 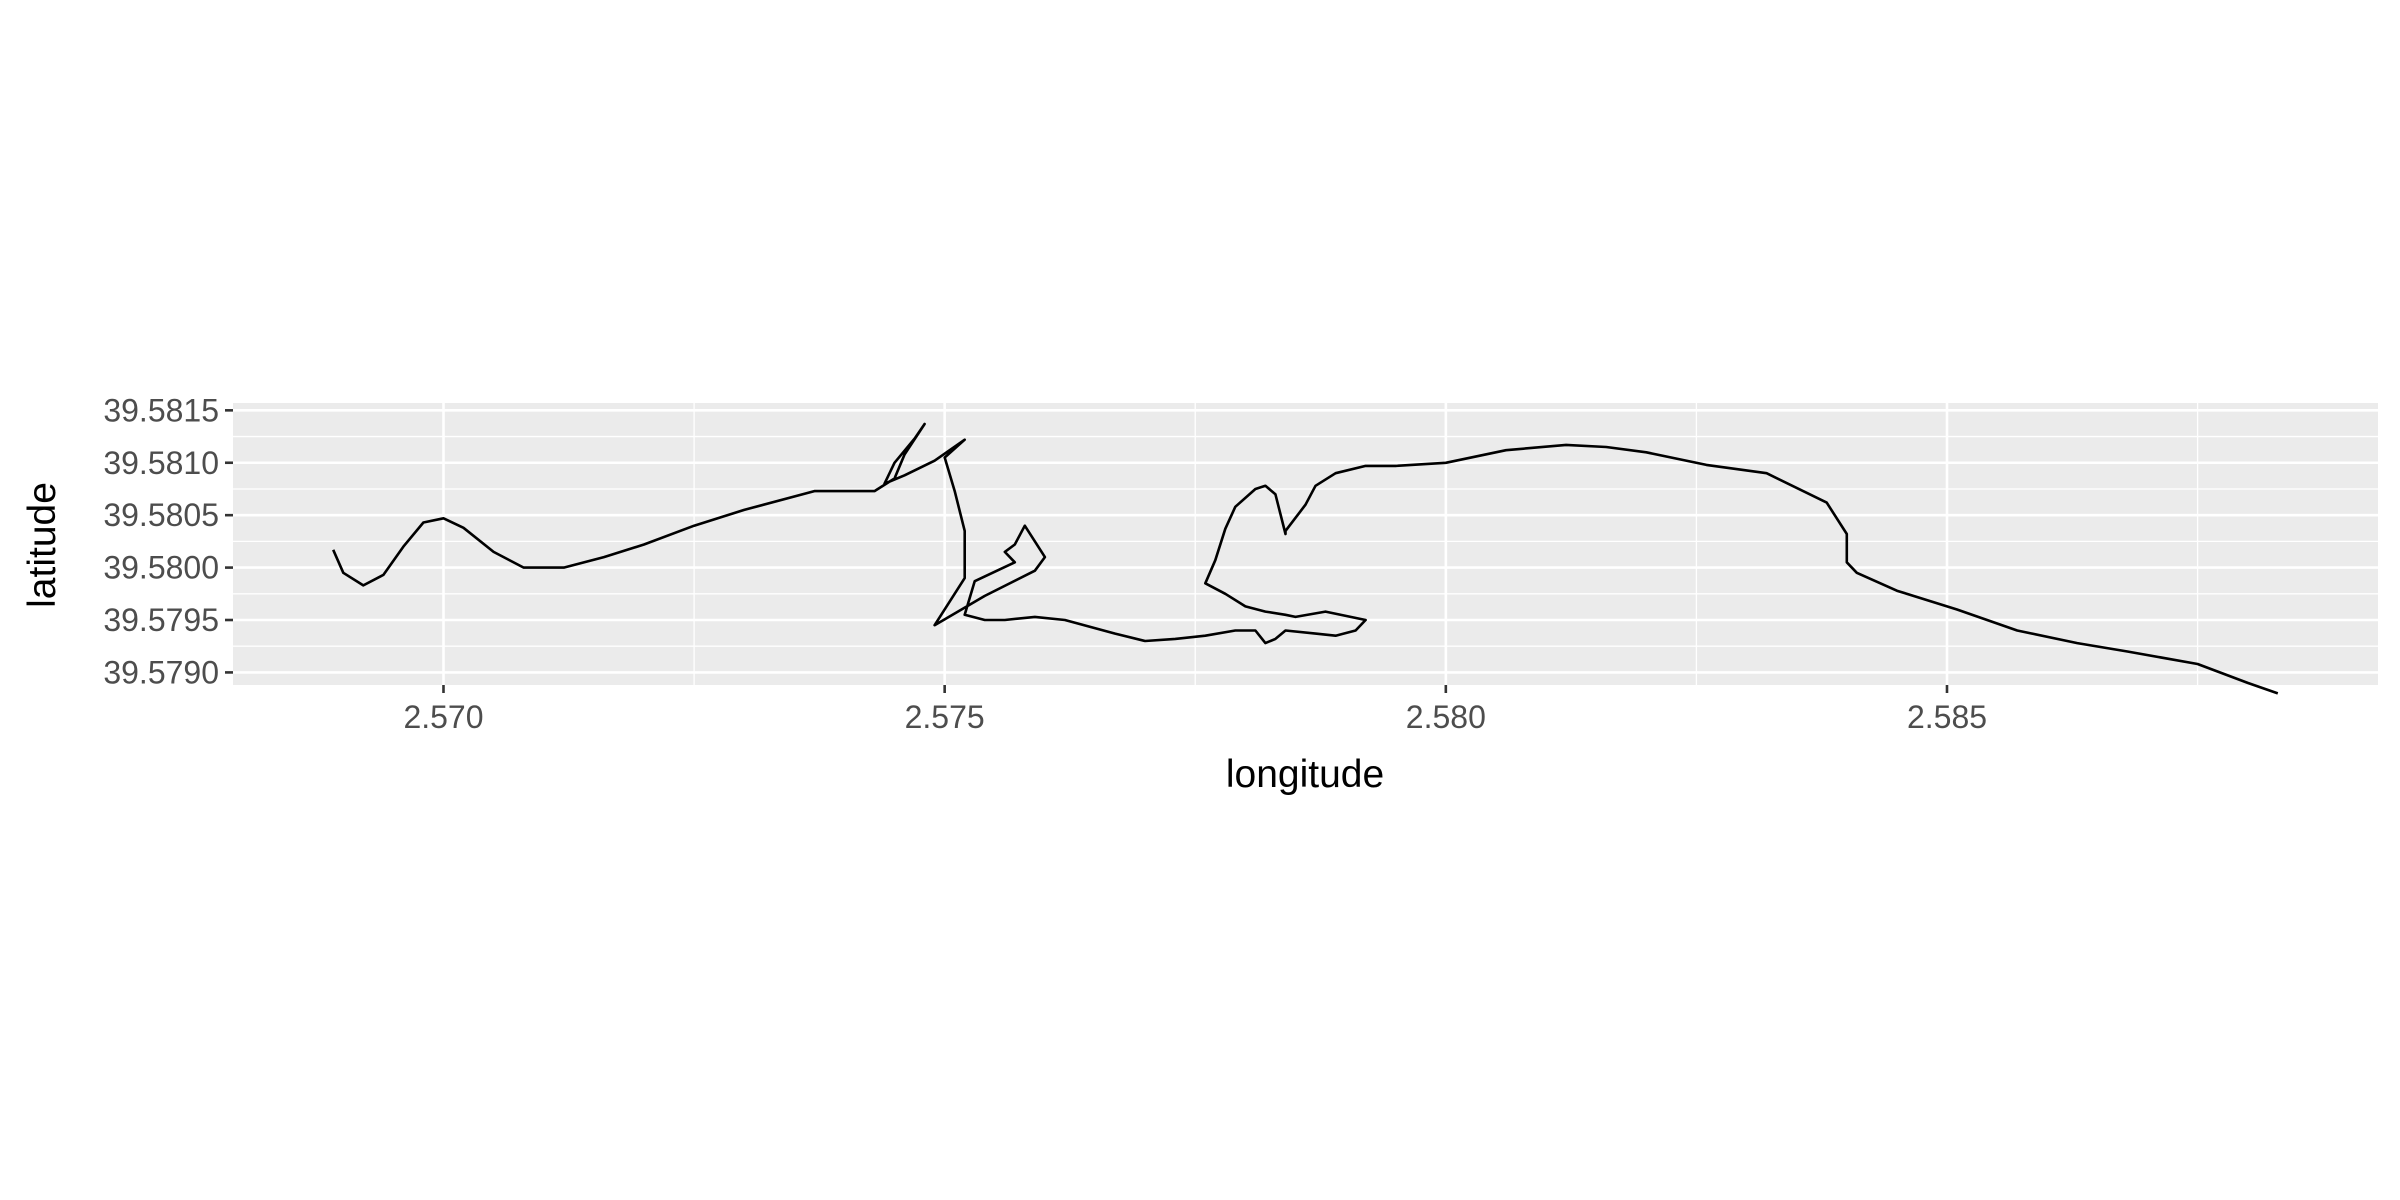 I want to click on x-tick-label: 2.585, so click(x=1947, y=717).